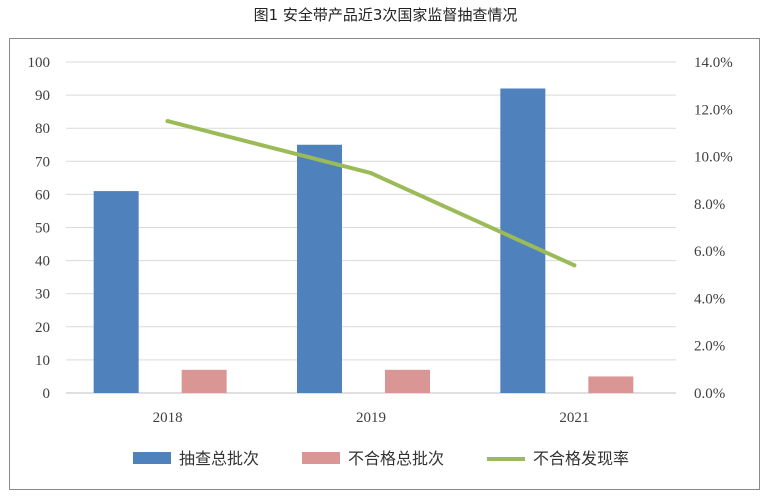 The height and width of the screenshot is (503, 771). Describe the element at coordinates (713, 110) in the screenshot. I see `y-right-tick-label: 12.0%` at that location.